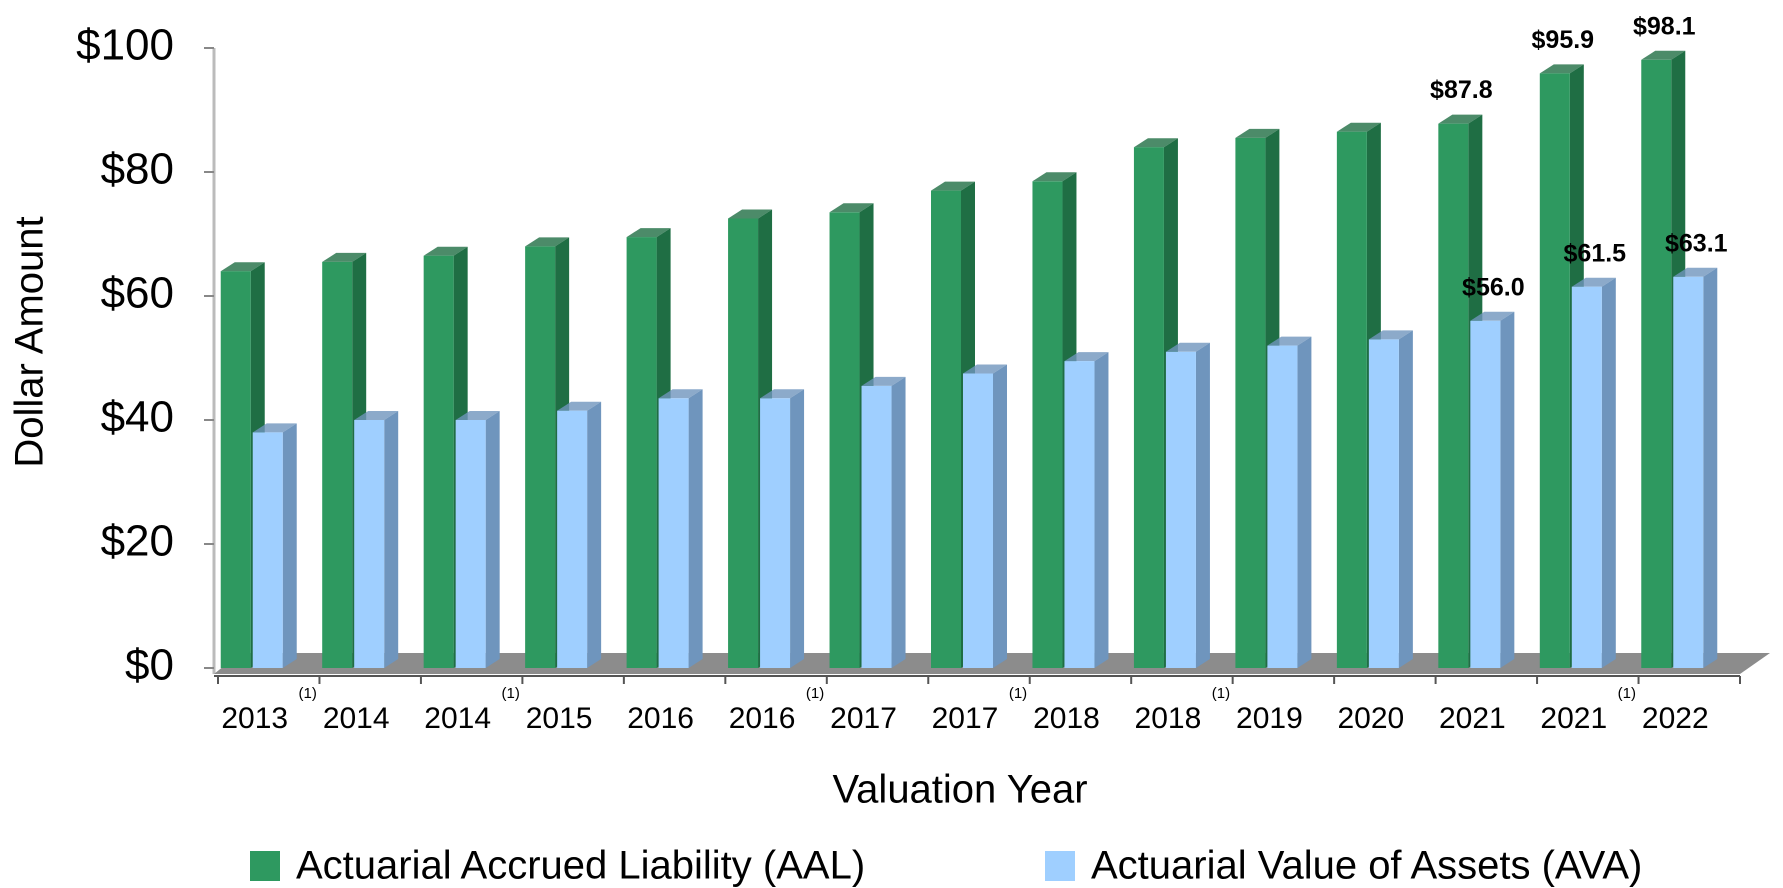 The height and width of the screenshot is (888, 1783). What do you see at coordinates (1370, 718) in the screenshot?
I see `x-tick-label: 2020` at bounding box center [1370, 718].